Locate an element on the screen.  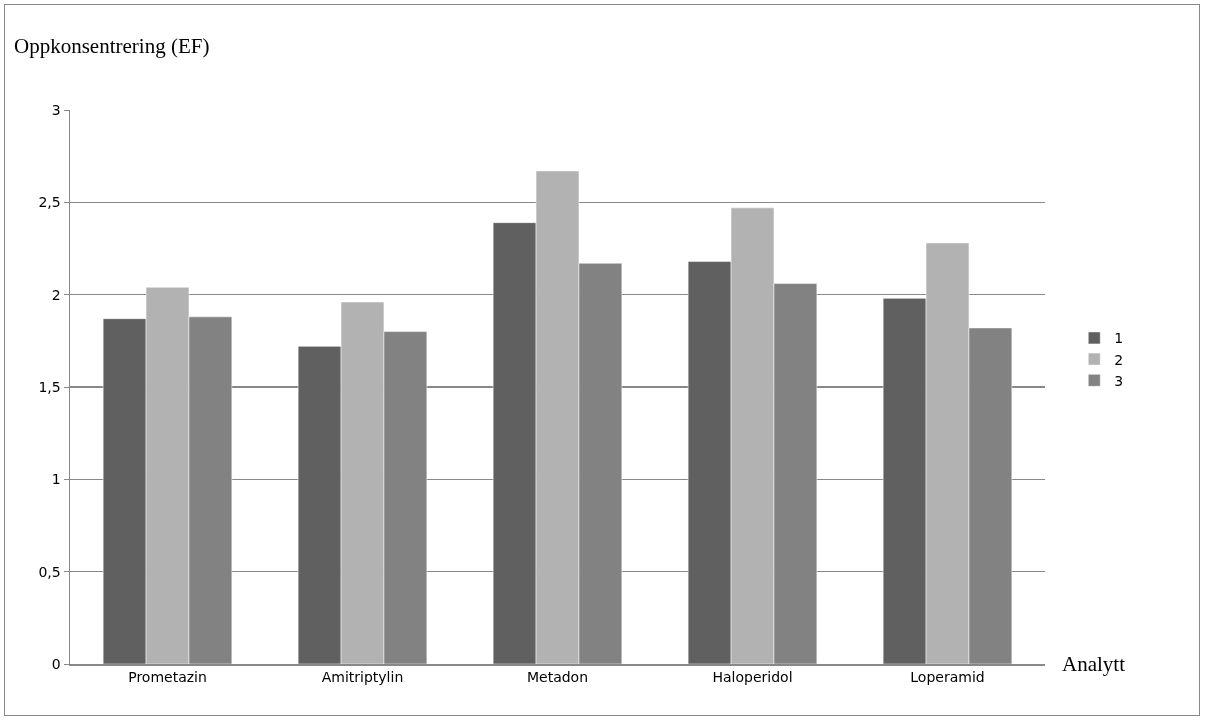
legend-label: 3 is located at coordinates (1119, 380).